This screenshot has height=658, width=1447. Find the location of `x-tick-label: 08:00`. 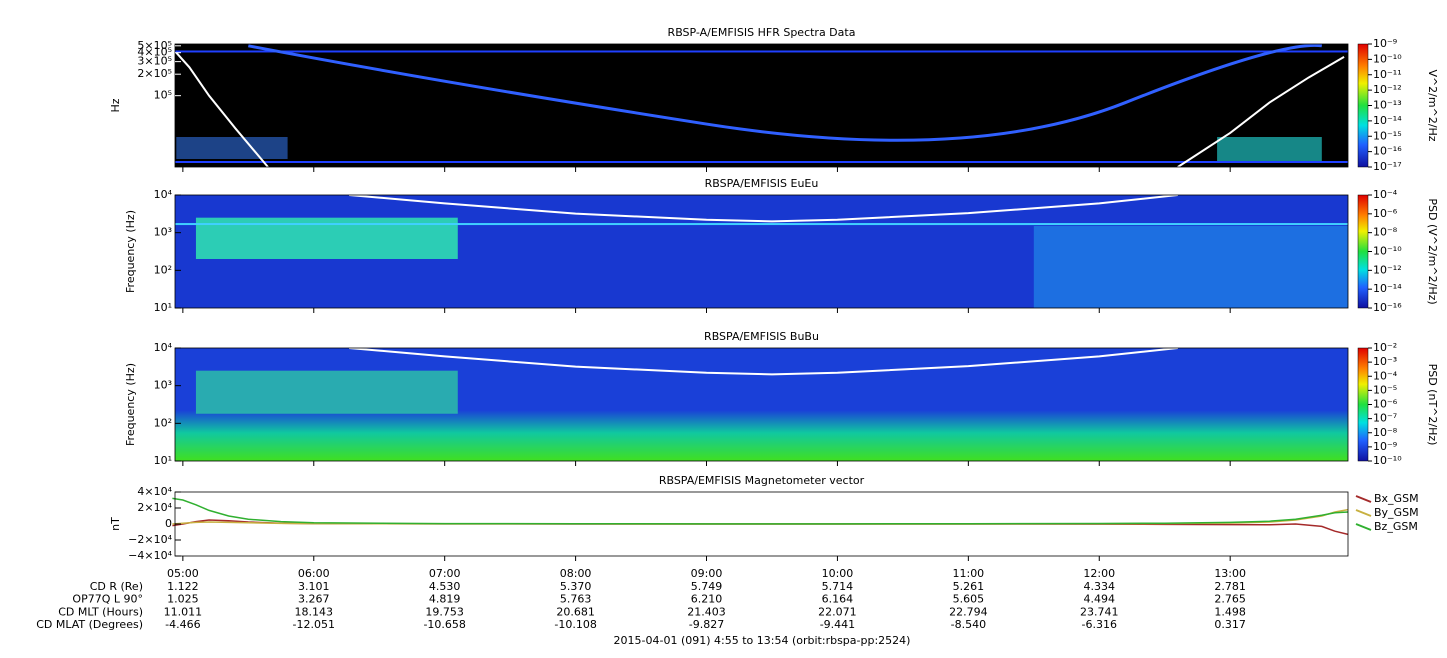

x-tick-label: 08:00 is located at coordinates (576, 573).